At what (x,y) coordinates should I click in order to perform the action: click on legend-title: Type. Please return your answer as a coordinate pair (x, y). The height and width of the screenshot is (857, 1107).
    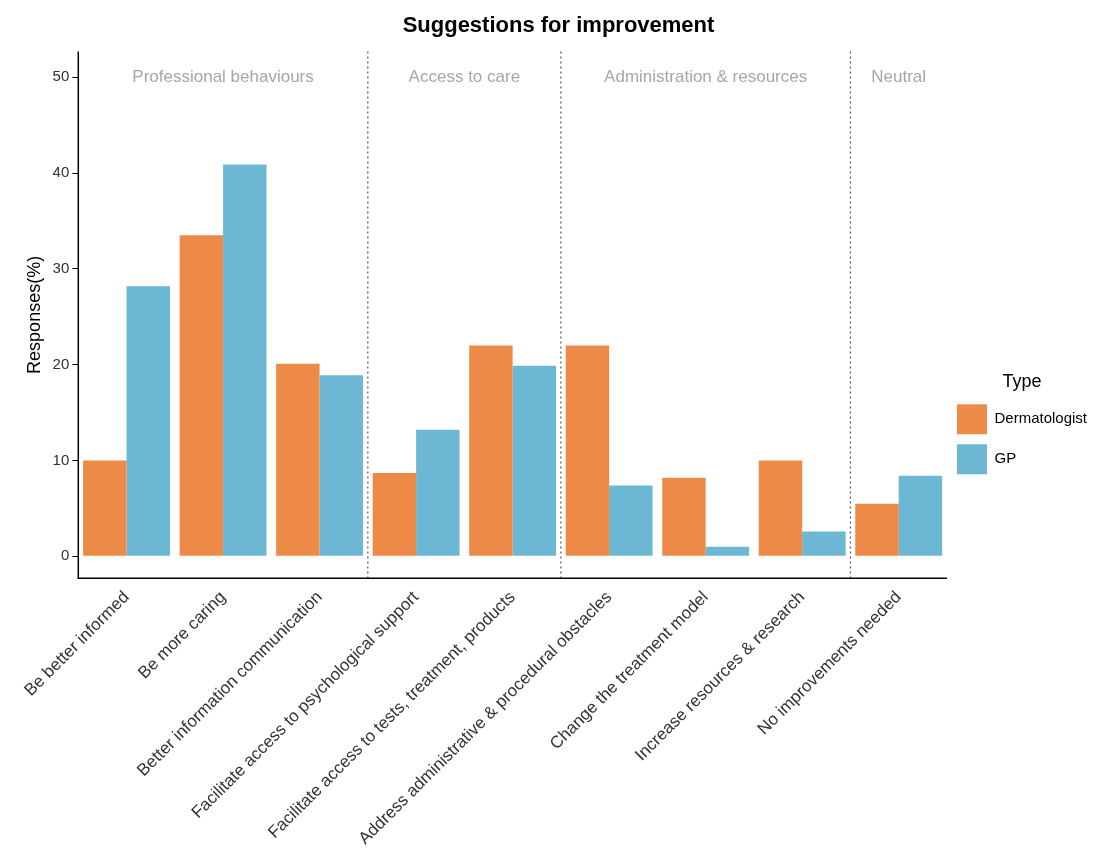
    Looking at the image, I should click on (1022, 380).